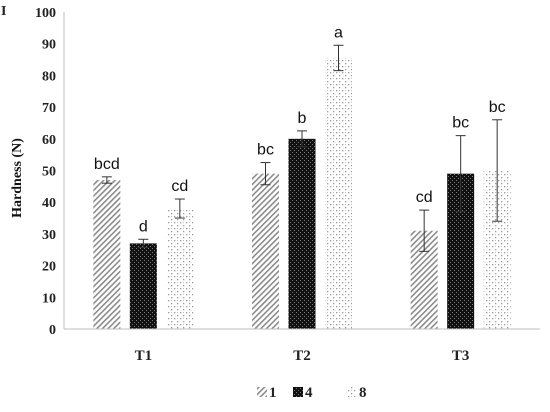 The height and width of the screenshot is (412, 550). I want to click on y-tick-label: 20, so click(49, 267).